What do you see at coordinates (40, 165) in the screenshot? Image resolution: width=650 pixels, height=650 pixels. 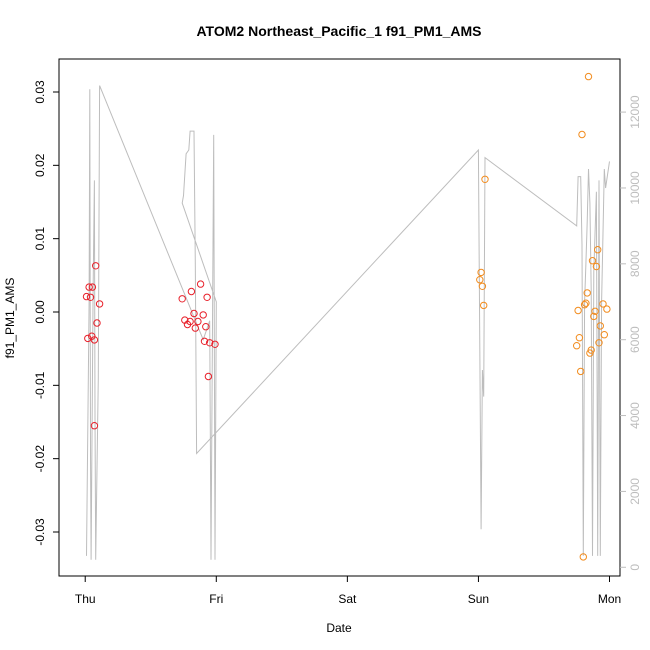 I see `y-tick-label: 0.02` at bounding box center [40, 165].